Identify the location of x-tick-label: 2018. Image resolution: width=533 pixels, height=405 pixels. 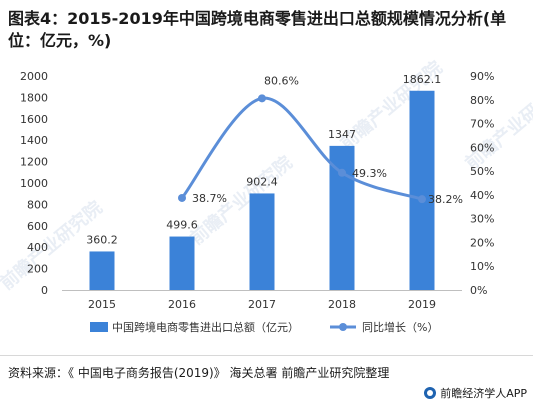
(342, 304).